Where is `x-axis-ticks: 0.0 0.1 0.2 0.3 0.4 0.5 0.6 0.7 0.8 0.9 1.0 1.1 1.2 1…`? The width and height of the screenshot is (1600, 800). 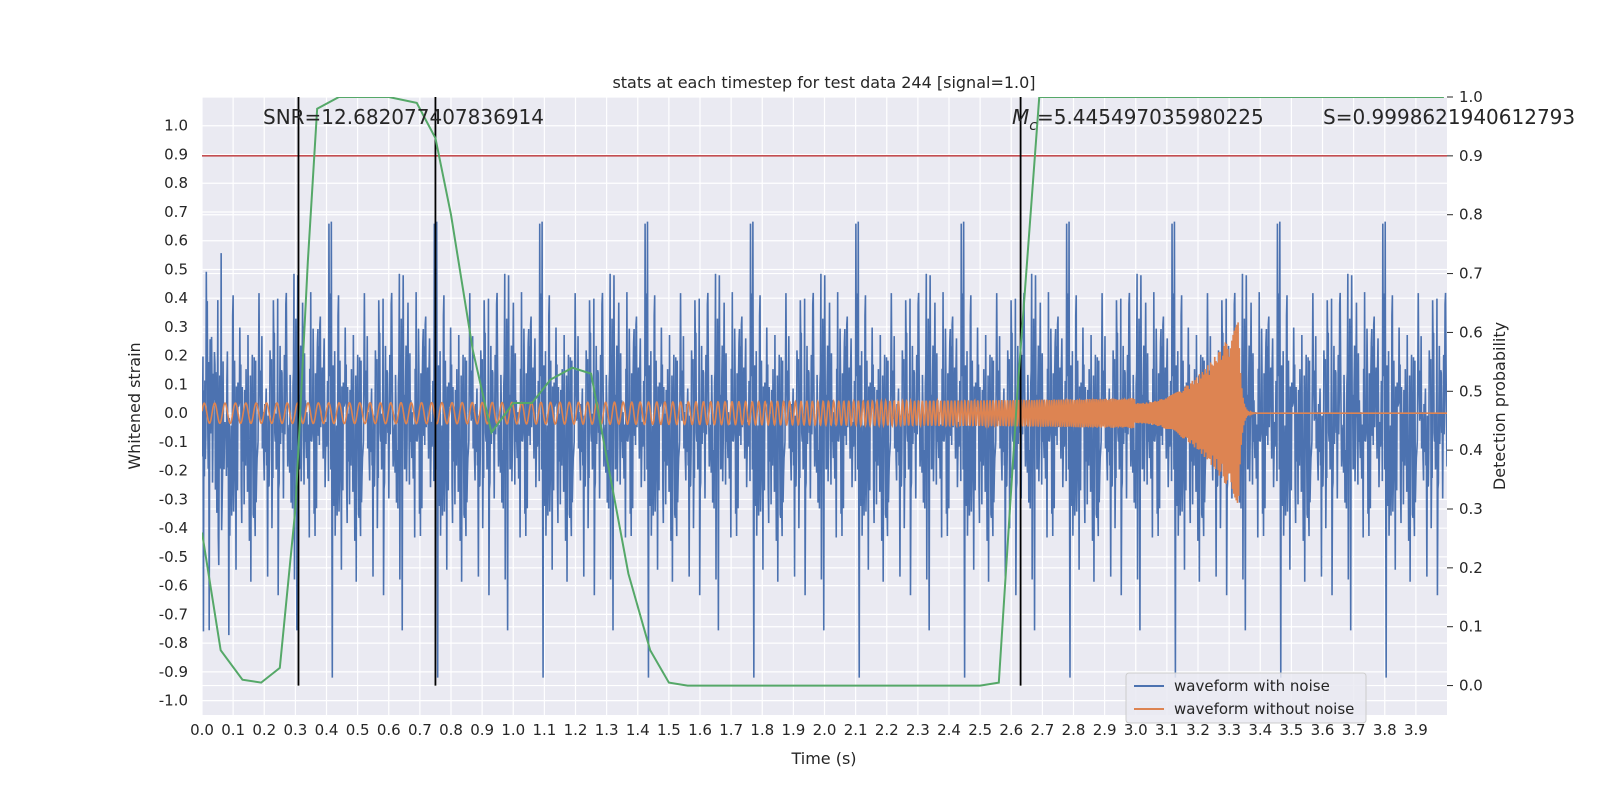
x-axis-ticks: 0.0 0.1 0.2 0.3 0.4 0.5 0.6 0.7 0.8 0.9 1.0 1.1 1.2 1… is located at coordinates (809, 730).